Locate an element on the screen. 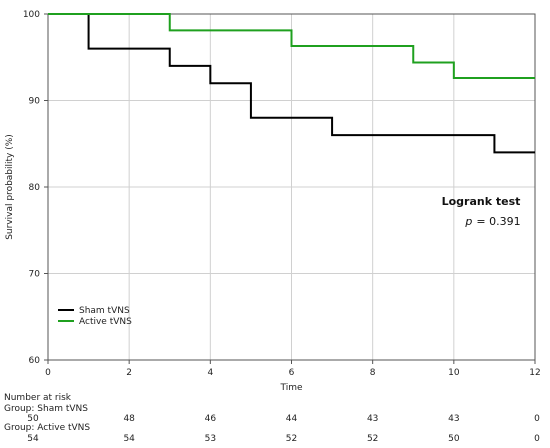 The height and width of the screenshot is (448, 550). x-tick-label: 8 is located at coordinates (373, 373).